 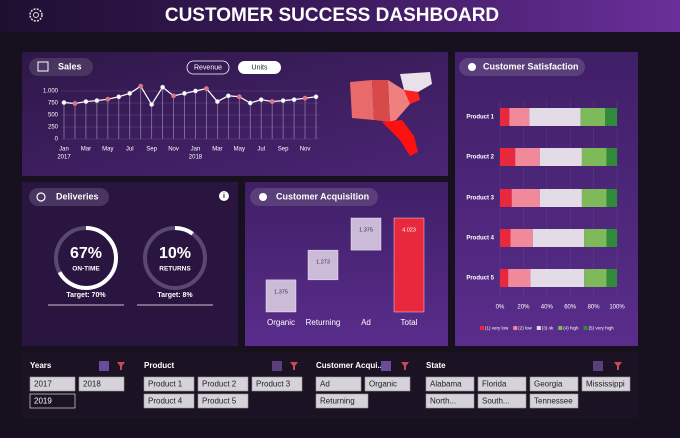 I want to click on slicer-button-label: 2018, so click(x=92, y=384).